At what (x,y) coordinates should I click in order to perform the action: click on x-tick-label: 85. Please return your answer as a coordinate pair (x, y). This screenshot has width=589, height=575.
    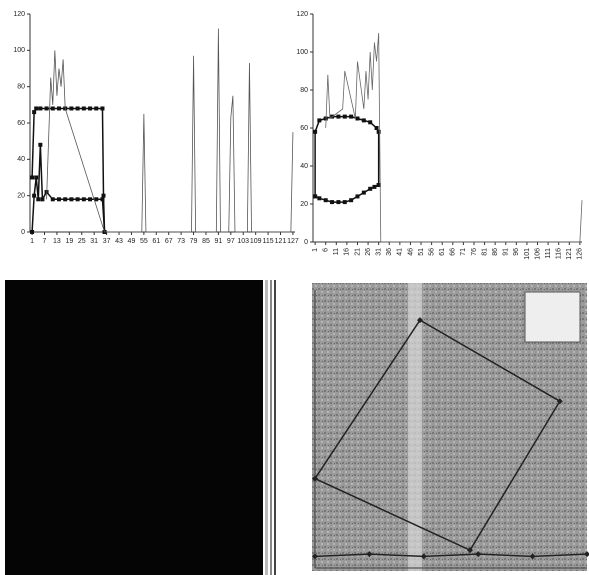
    Looking at the image, I should click on (206, 241).